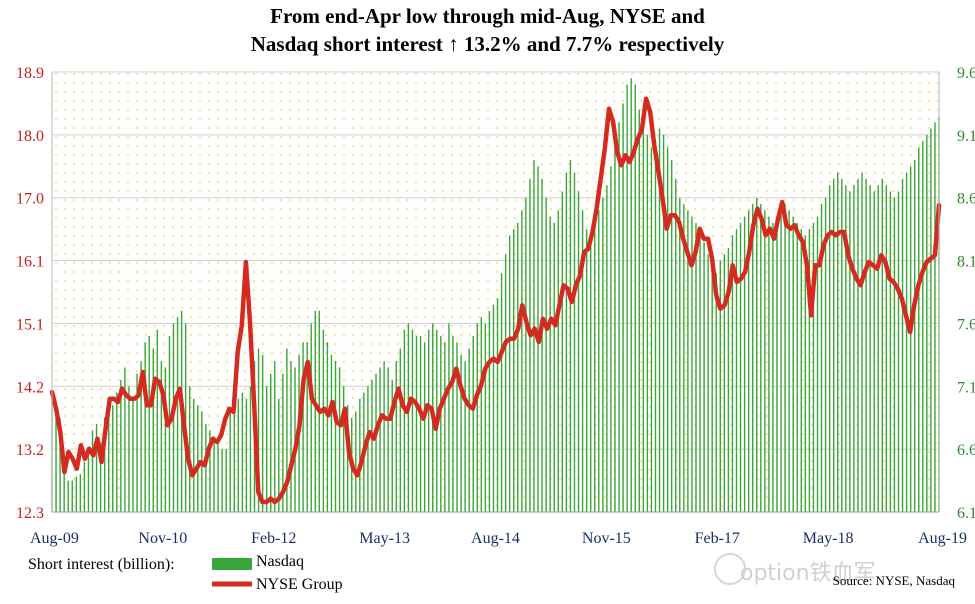 Image resolution: width=975 pixels, height=604 pixels. What do you see at coordinates (966, 262) in the screenshot?
I see `right-tick-label: 8.1` at bounding box center [966, 262].